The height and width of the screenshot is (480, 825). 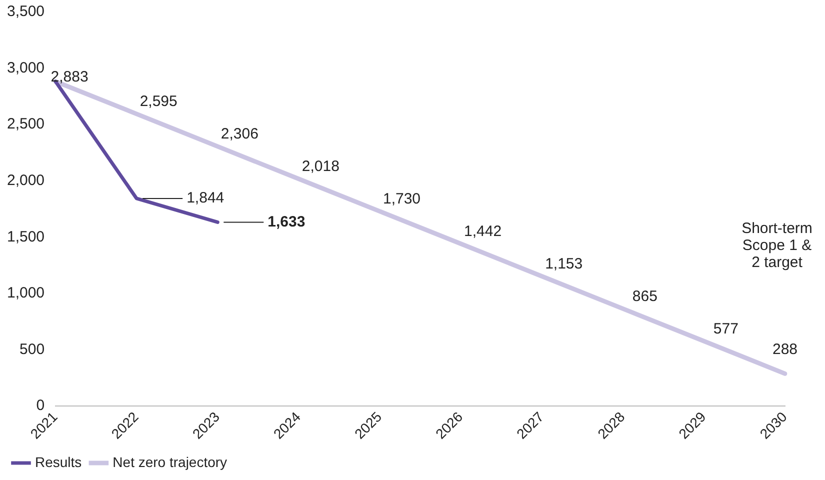 What do you see at coordinates (25, 181) in the screenshot?
I see `y-tick-label: 2,000` at bounding box center [25, 181].